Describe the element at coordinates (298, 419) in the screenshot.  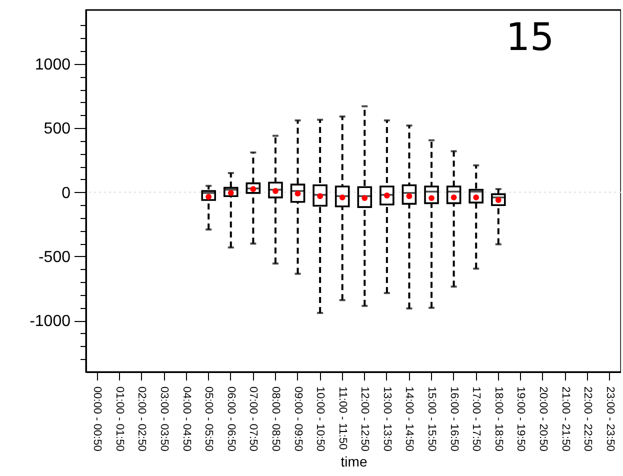
I see `x-tick-label: 09:00 - 09:50` at that location.